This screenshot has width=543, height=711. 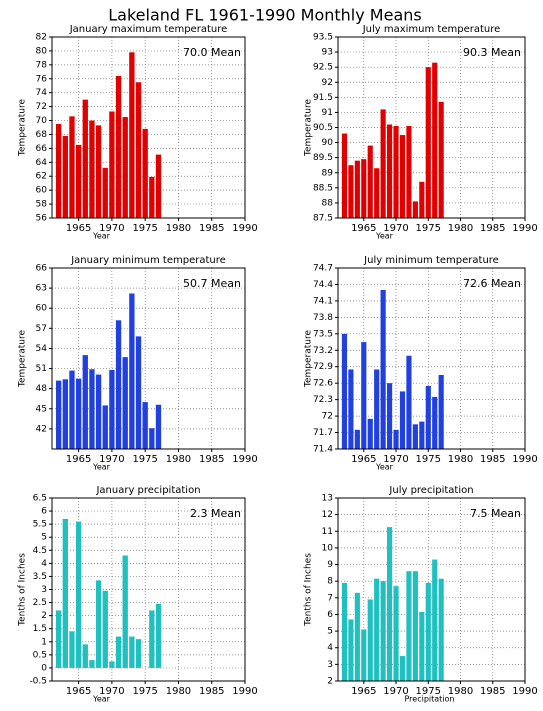 What do you see at coordinates (384, 236) in the screenshot?
I see `x-axis-label: Year` at bounding box center [384, 236].